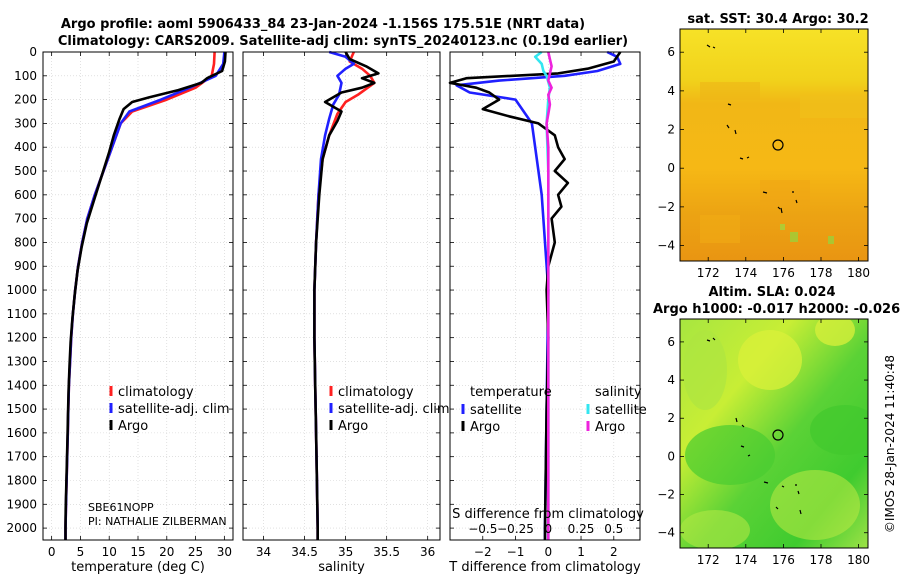 The height and width of the screenshot is (580, 900). I want to click on sst-map-panel: 172 174 176 178 180 −4 −2 0 2 4 6, so click(763, 154).